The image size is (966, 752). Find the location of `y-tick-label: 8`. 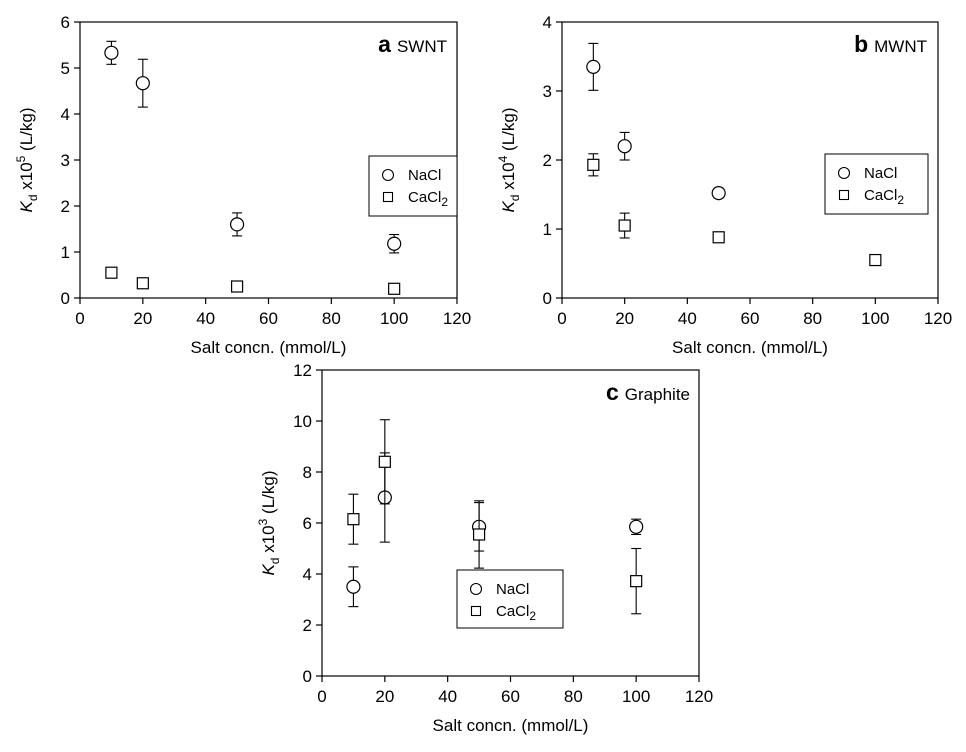

y-tick-label: 8 is located at coordinates (307, 472).